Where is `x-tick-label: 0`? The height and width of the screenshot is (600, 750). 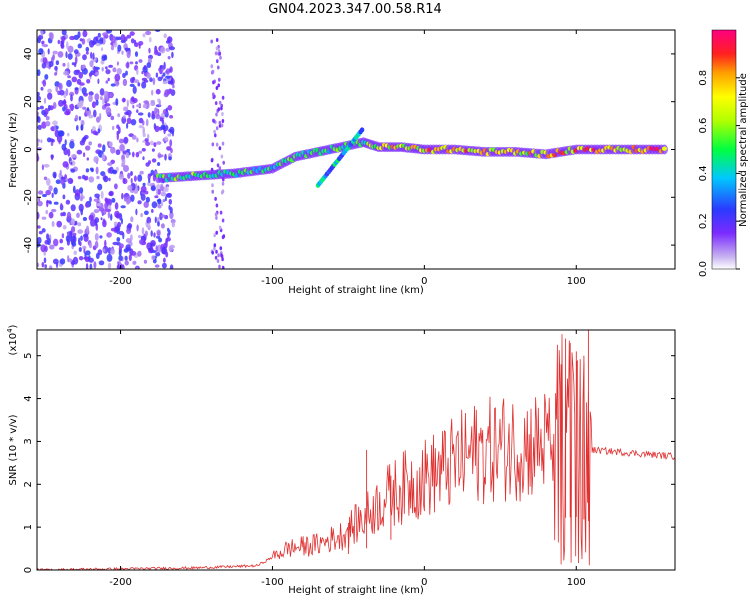 x-tick-label: 0 is located at coordinates (424, 281).